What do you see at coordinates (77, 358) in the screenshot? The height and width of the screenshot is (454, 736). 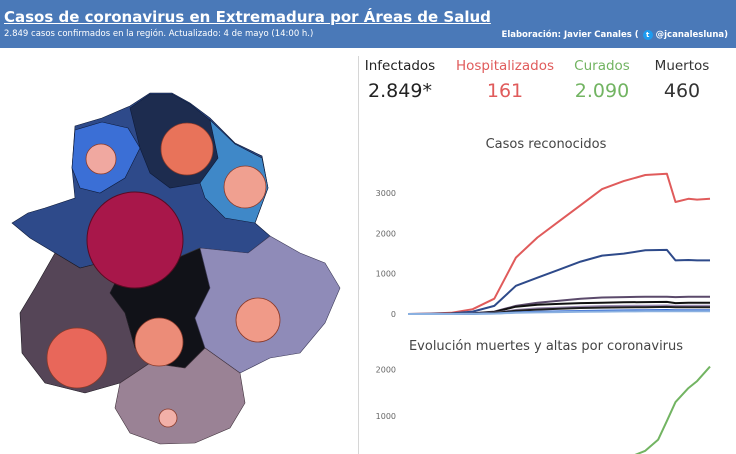 I see `bubble-badajoz-west` at bounding box center [77, 358].